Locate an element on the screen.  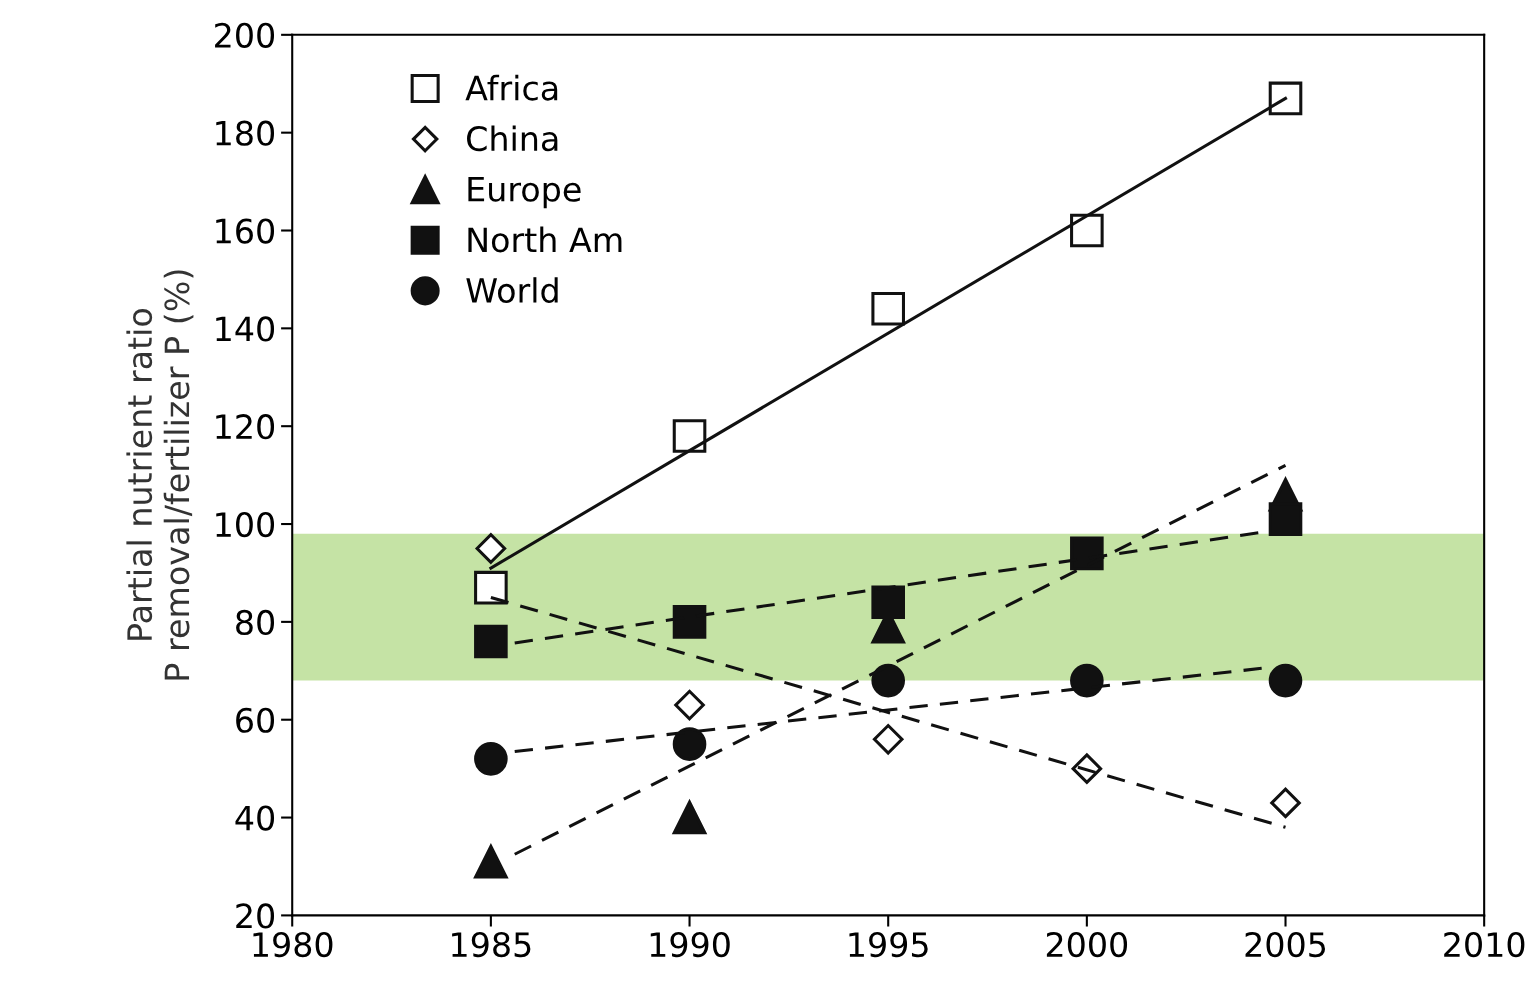
y-tick-label: 80 is located at coordinates (255, 622).